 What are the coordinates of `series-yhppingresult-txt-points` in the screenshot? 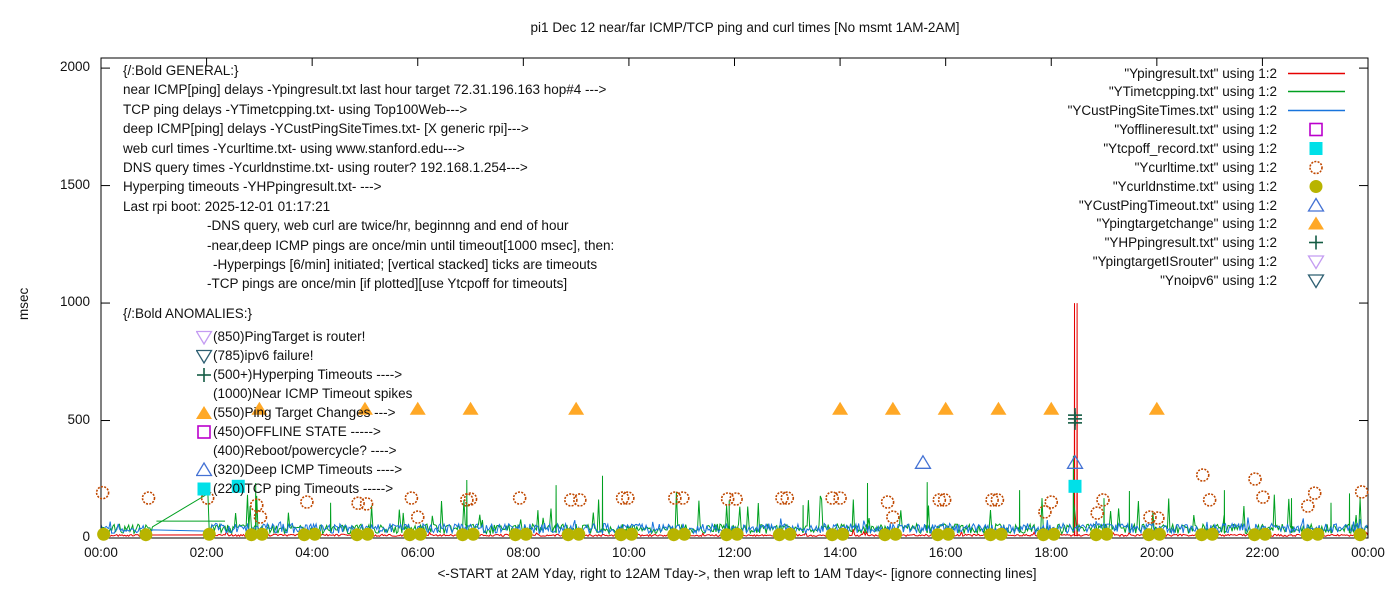 It's located at (1075, 419).